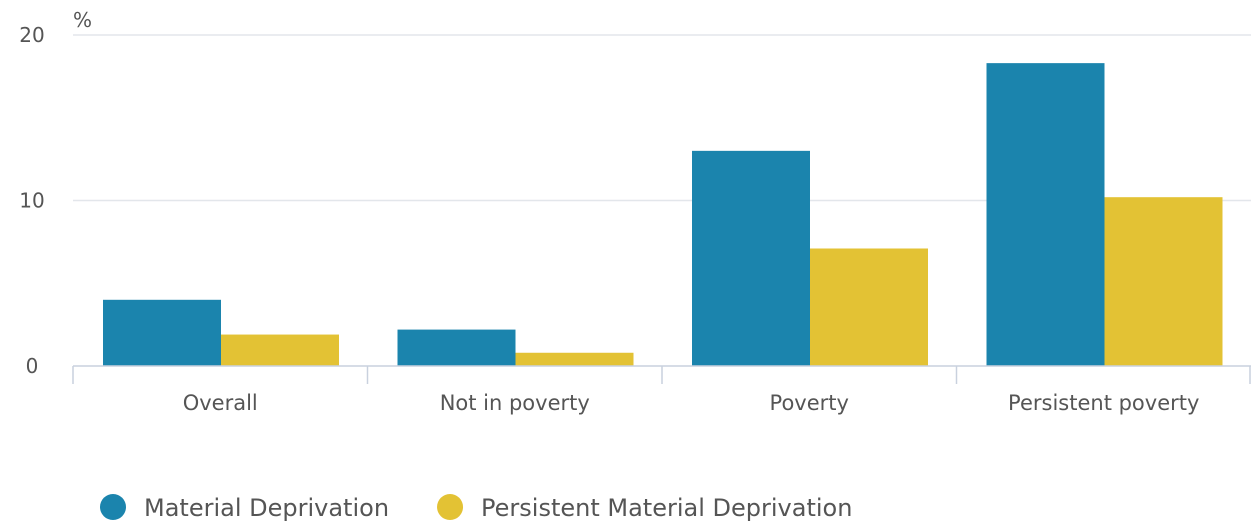  I want to click on legend-item: Persistent Material Deprivation, so click(644, 508).